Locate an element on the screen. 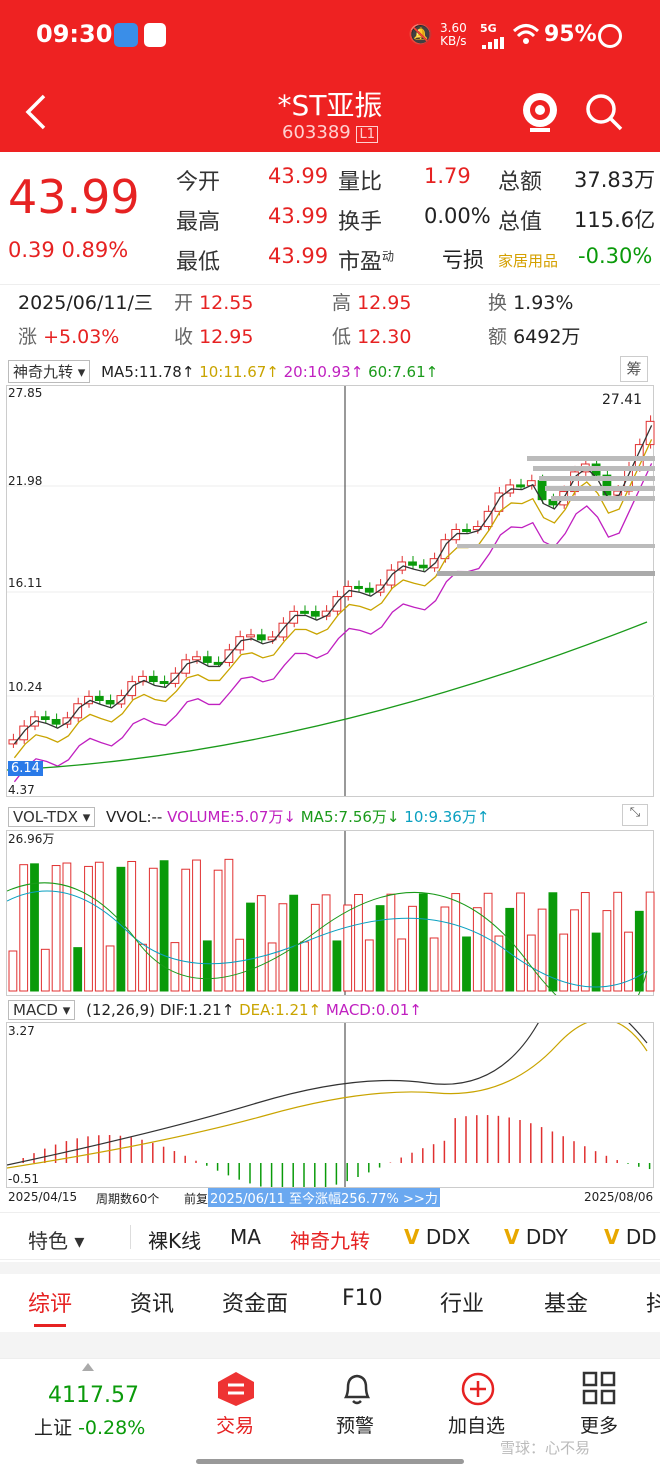 This screenshot has height=1467, width=660. divider is located at coordinates (330, 284).